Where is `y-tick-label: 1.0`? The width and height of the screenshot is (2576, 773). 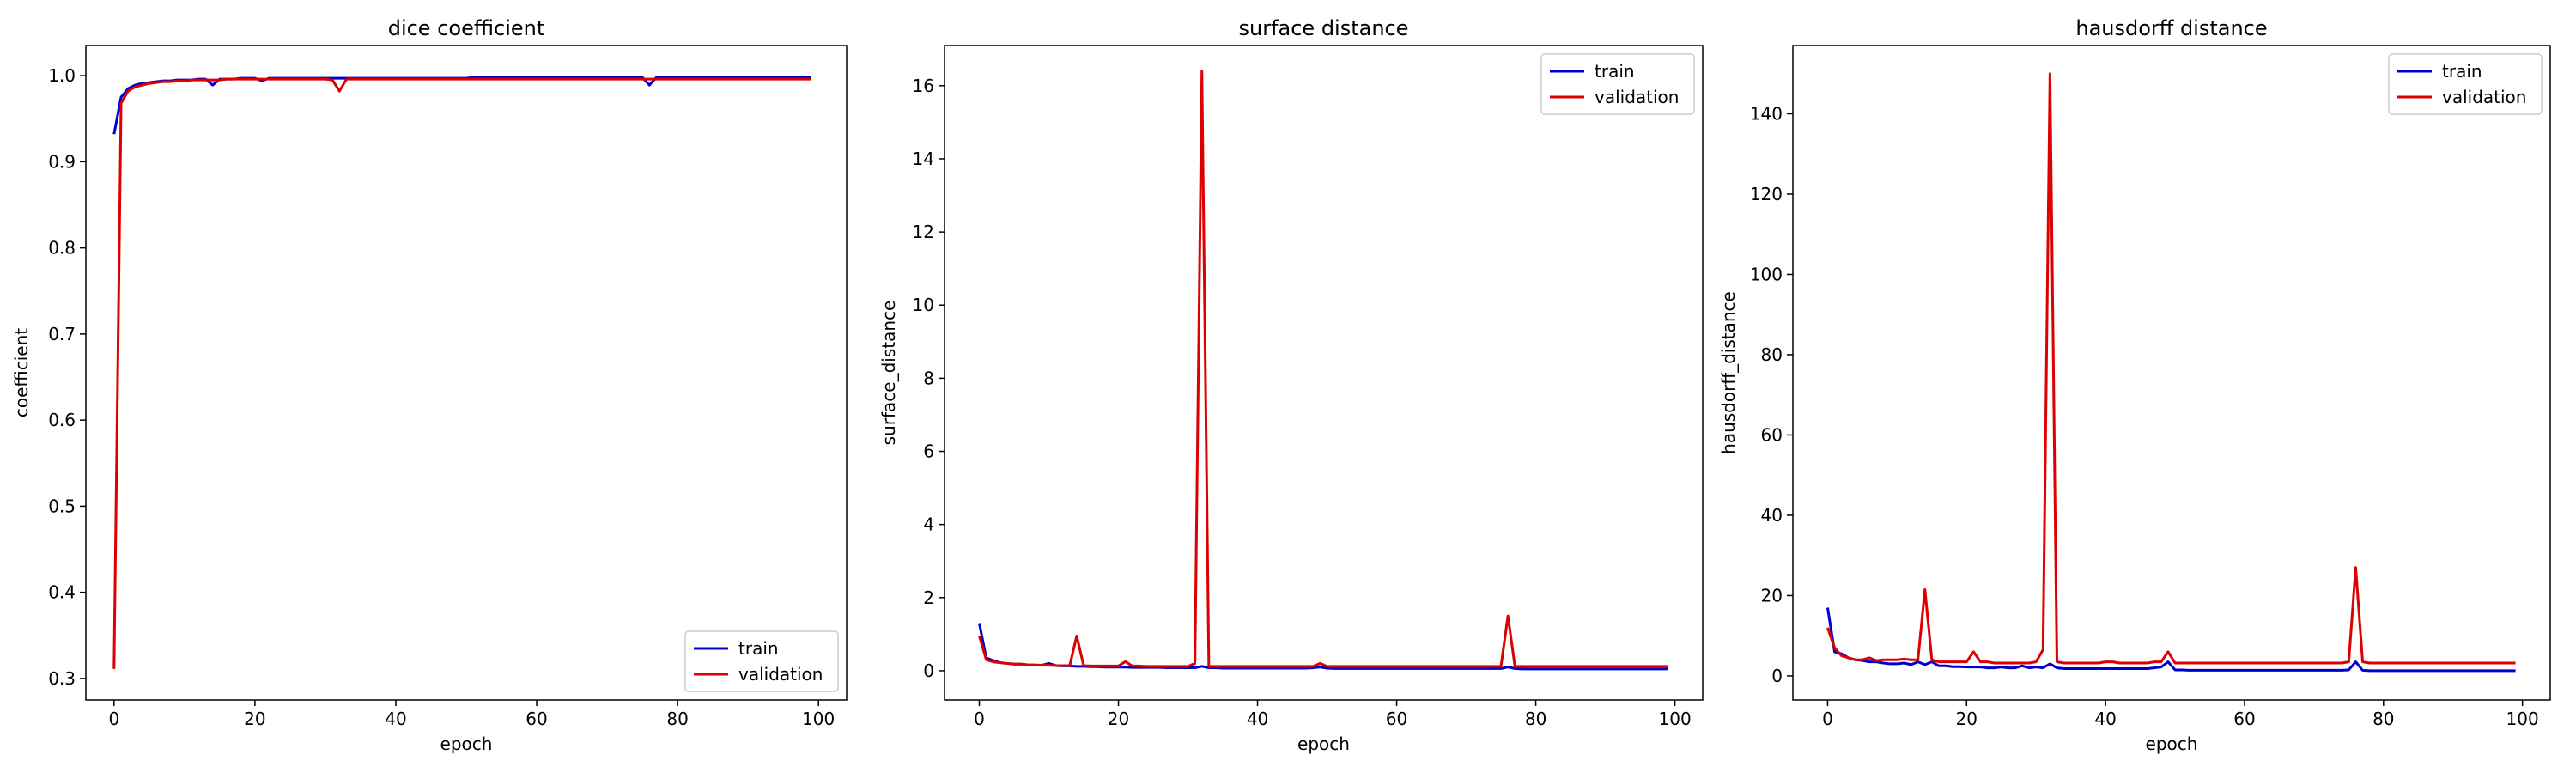
y-tick-label: 1.0 is located at coordinates (62, 75).